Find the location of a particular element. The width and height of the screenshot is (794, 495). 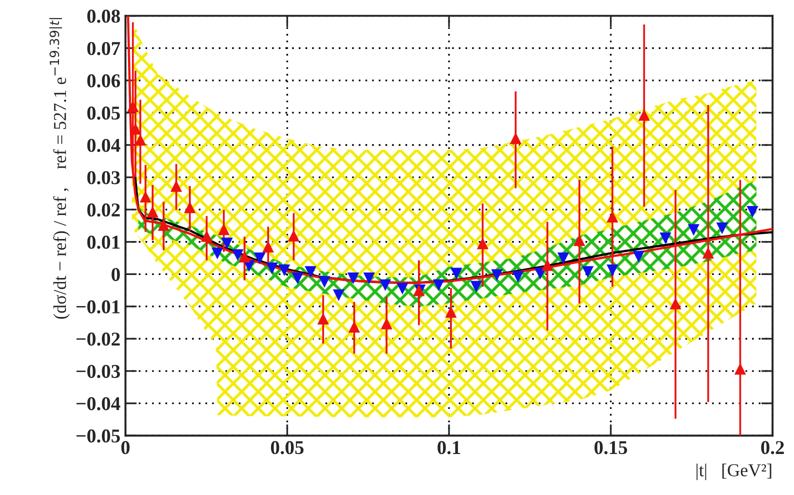

x-tick-label: 0.1 is located at coordinates (449, 447).